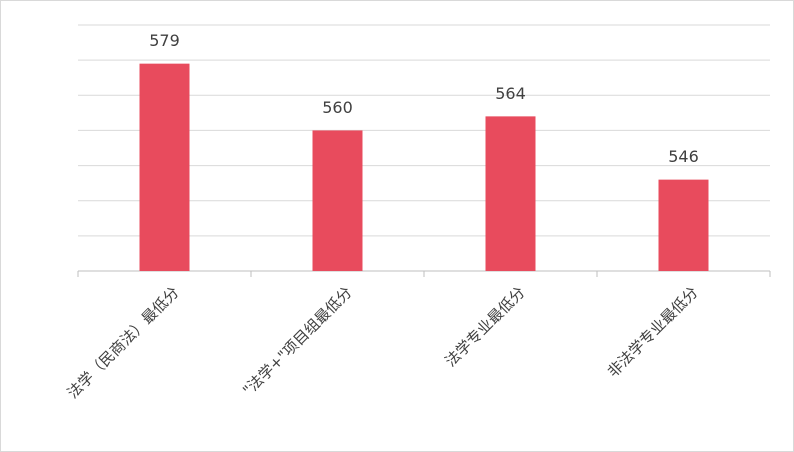 Image resolution: width=794 pixels, height=452 pixels. I want to click on value-label: 560, so click(337, 107).